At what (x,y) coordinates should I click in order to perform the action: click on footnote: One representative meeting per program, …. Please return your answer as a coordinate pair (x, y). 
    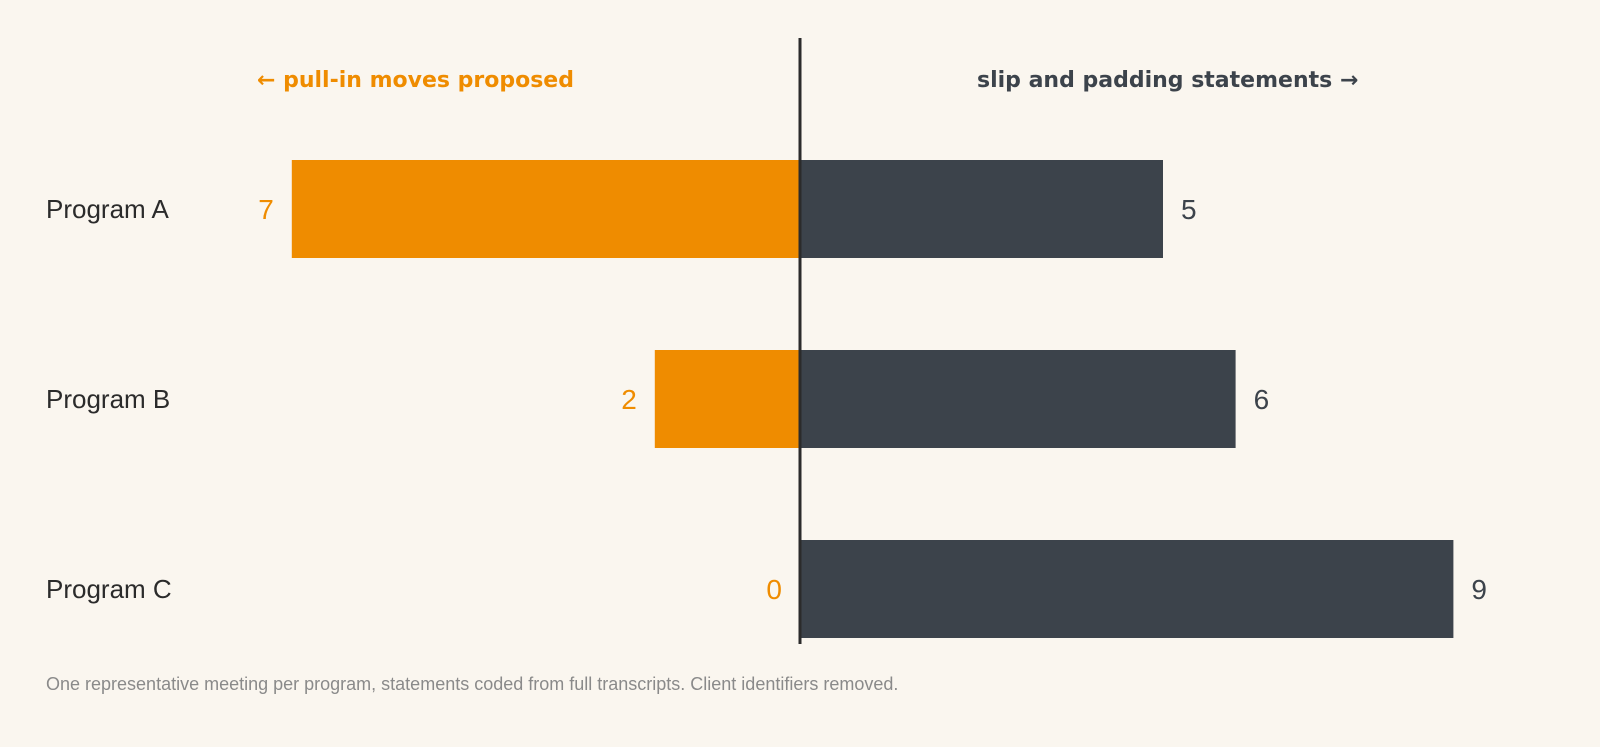
    Looking at the image, I should click on (472, 684).